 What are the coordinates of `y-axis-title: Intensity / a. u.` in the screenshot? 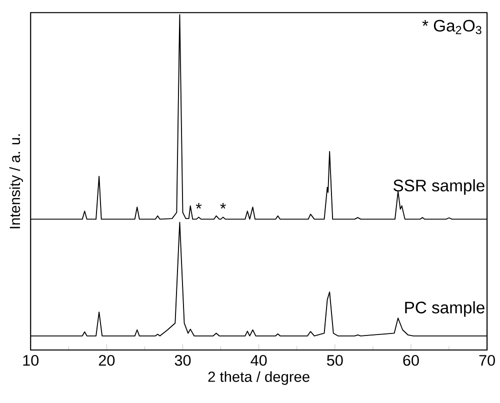 It's located at (16, 181).